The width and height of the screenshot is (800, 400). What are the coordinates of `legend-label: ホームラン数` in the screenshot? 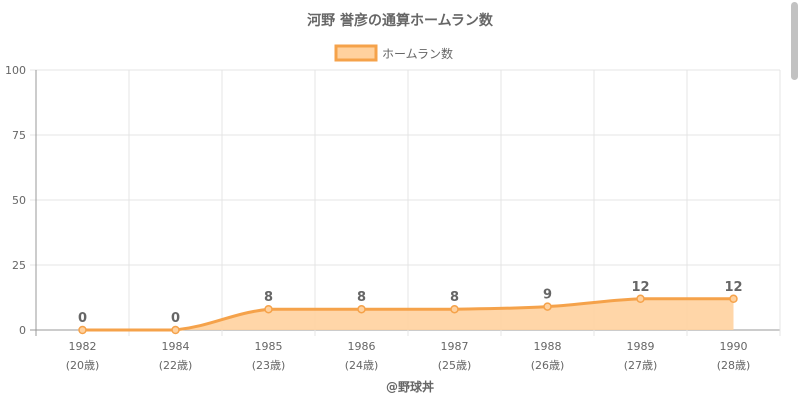 It's located at (417, 53).